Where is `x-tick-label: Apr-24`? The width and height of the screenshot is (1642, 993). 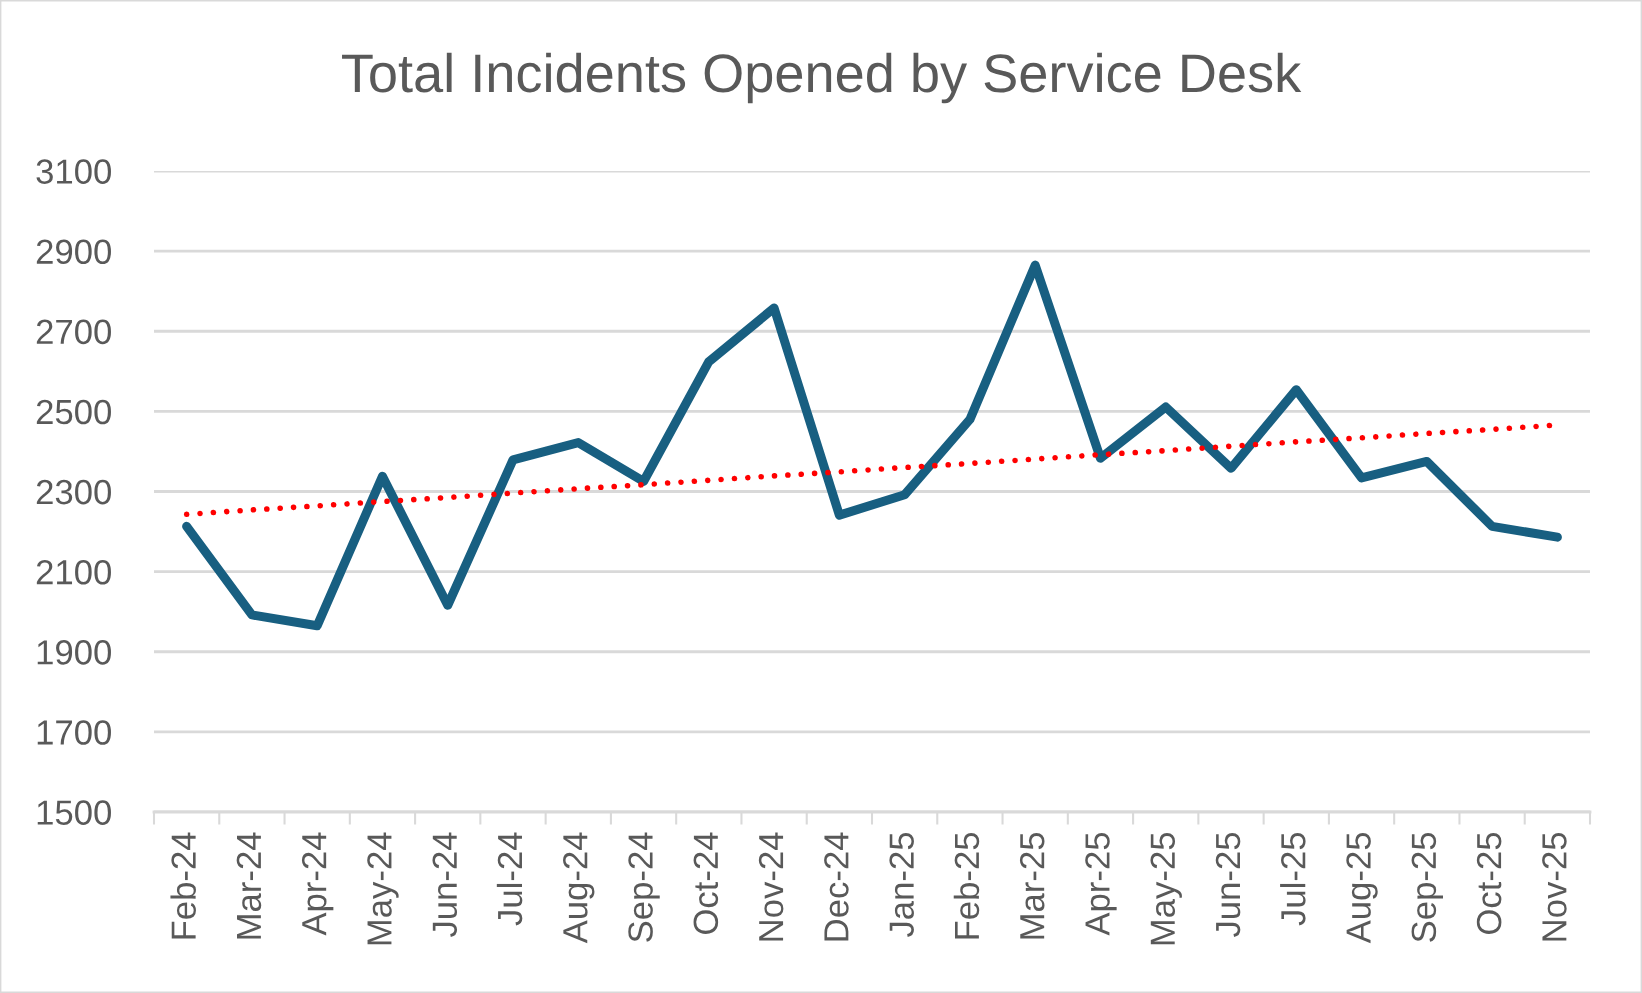
x-tick-label: Apr-24 is located at coordinates (317, 884).